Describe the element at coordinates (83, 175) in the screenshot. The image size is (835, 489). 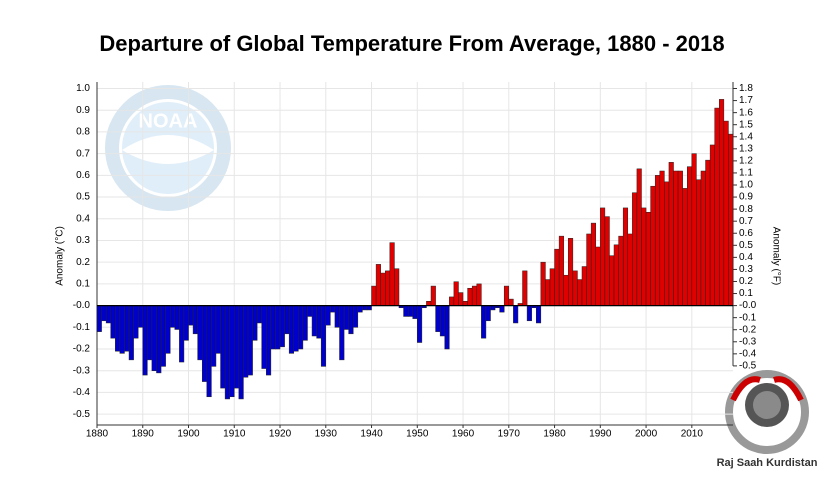
I see `y-tick-label: 0.6` at that location.